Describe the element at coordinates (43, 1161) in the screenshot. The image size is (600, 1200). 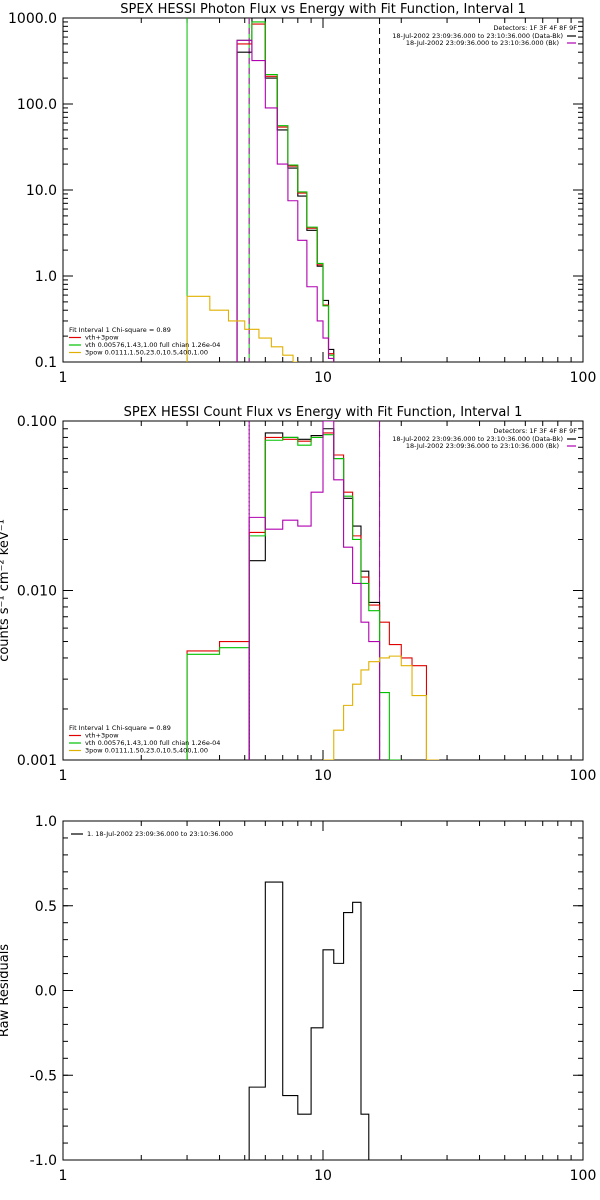
I see `y-tick-label: -1.0` at that location.